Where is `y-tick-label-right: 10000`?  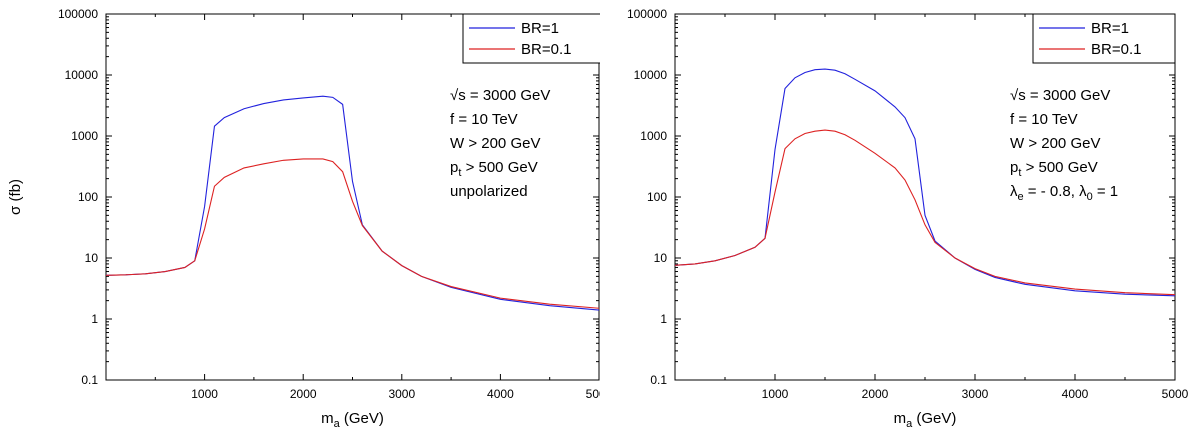 y-tick-label-right: 10000 is located at coordinates (651, 75).